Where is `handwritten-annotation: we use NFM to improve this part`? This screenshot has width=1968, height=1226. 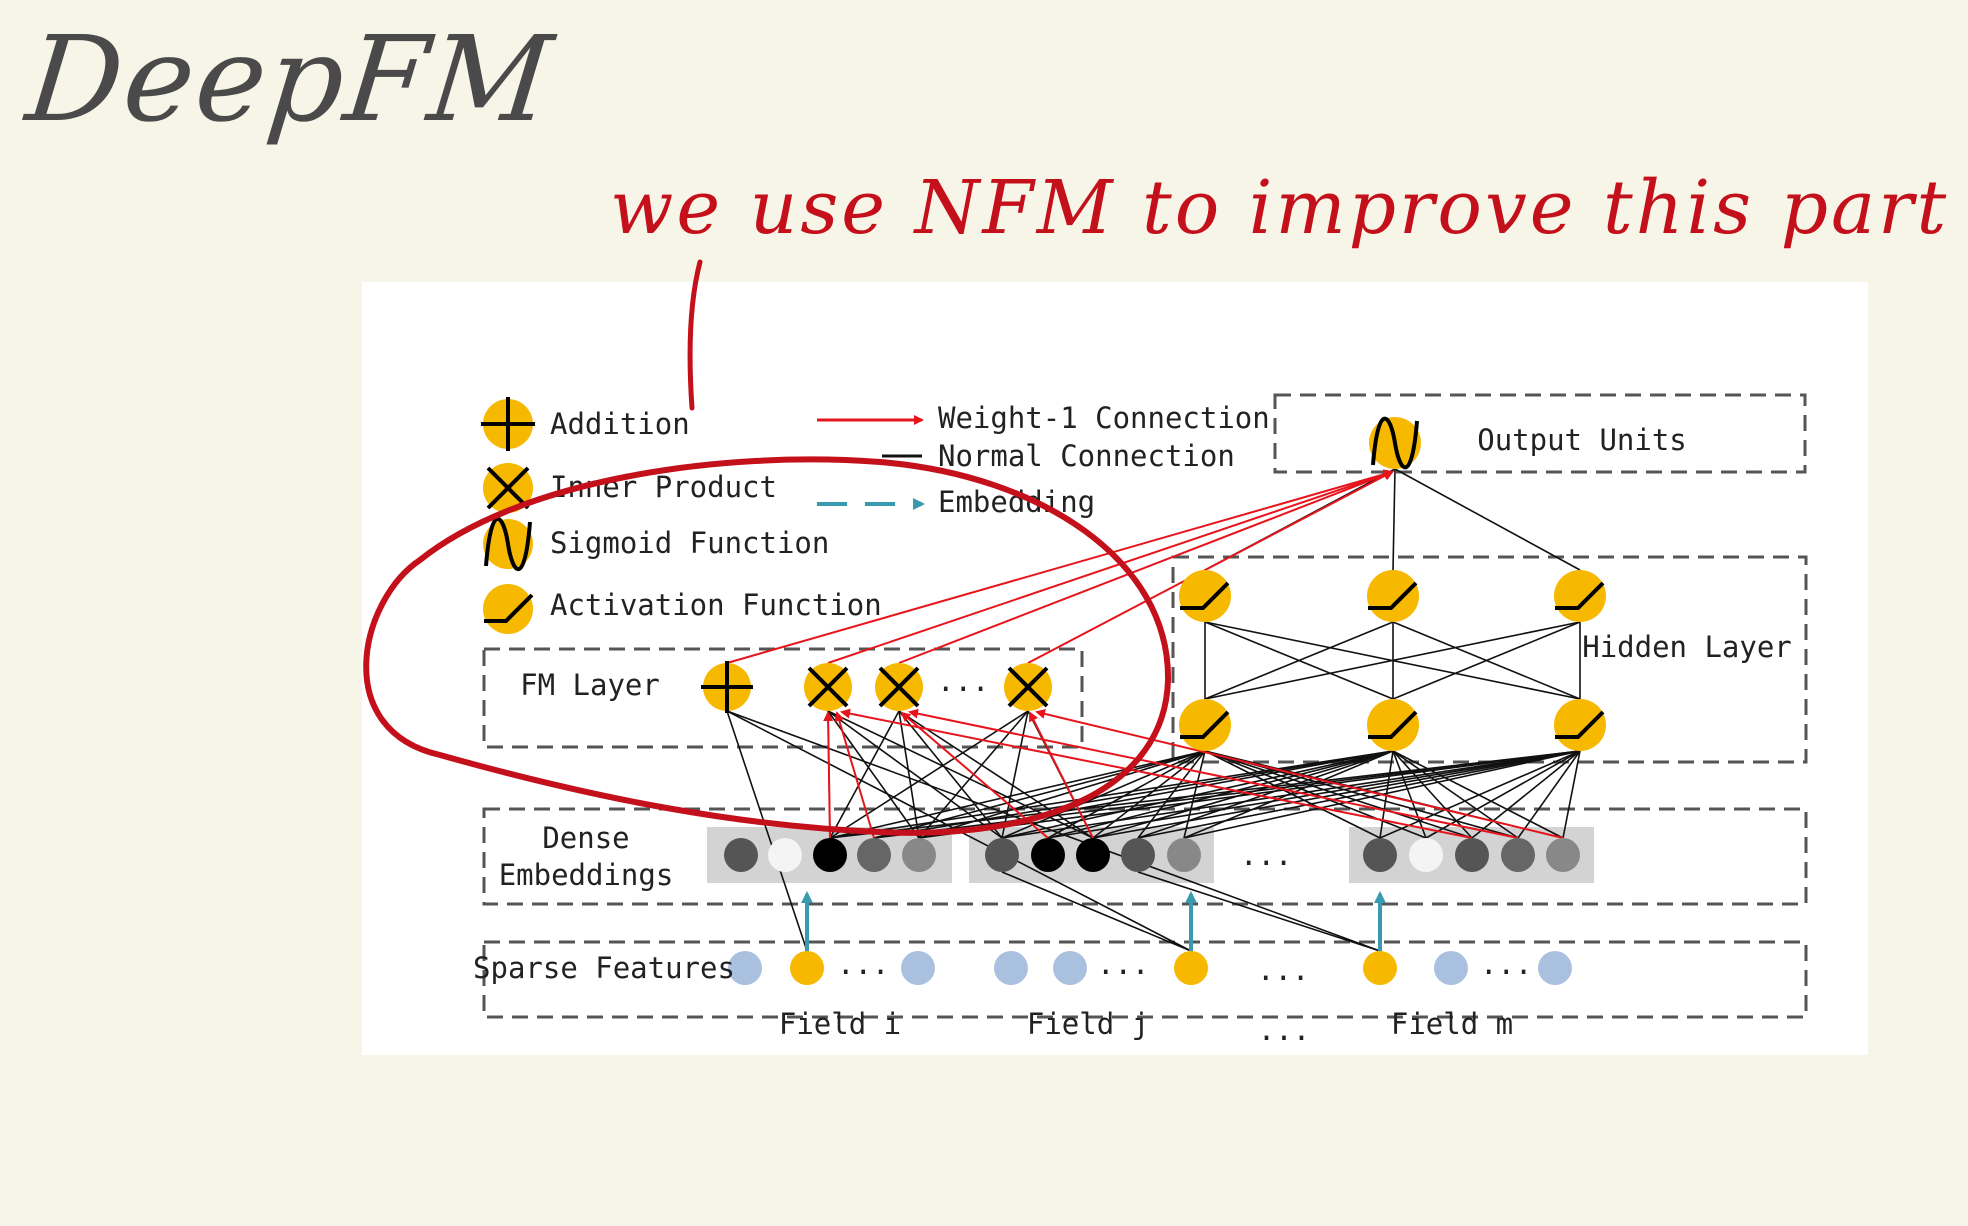
handwritten-annotation: we use NFM to improve this part is located at coordinates (1280, 208).